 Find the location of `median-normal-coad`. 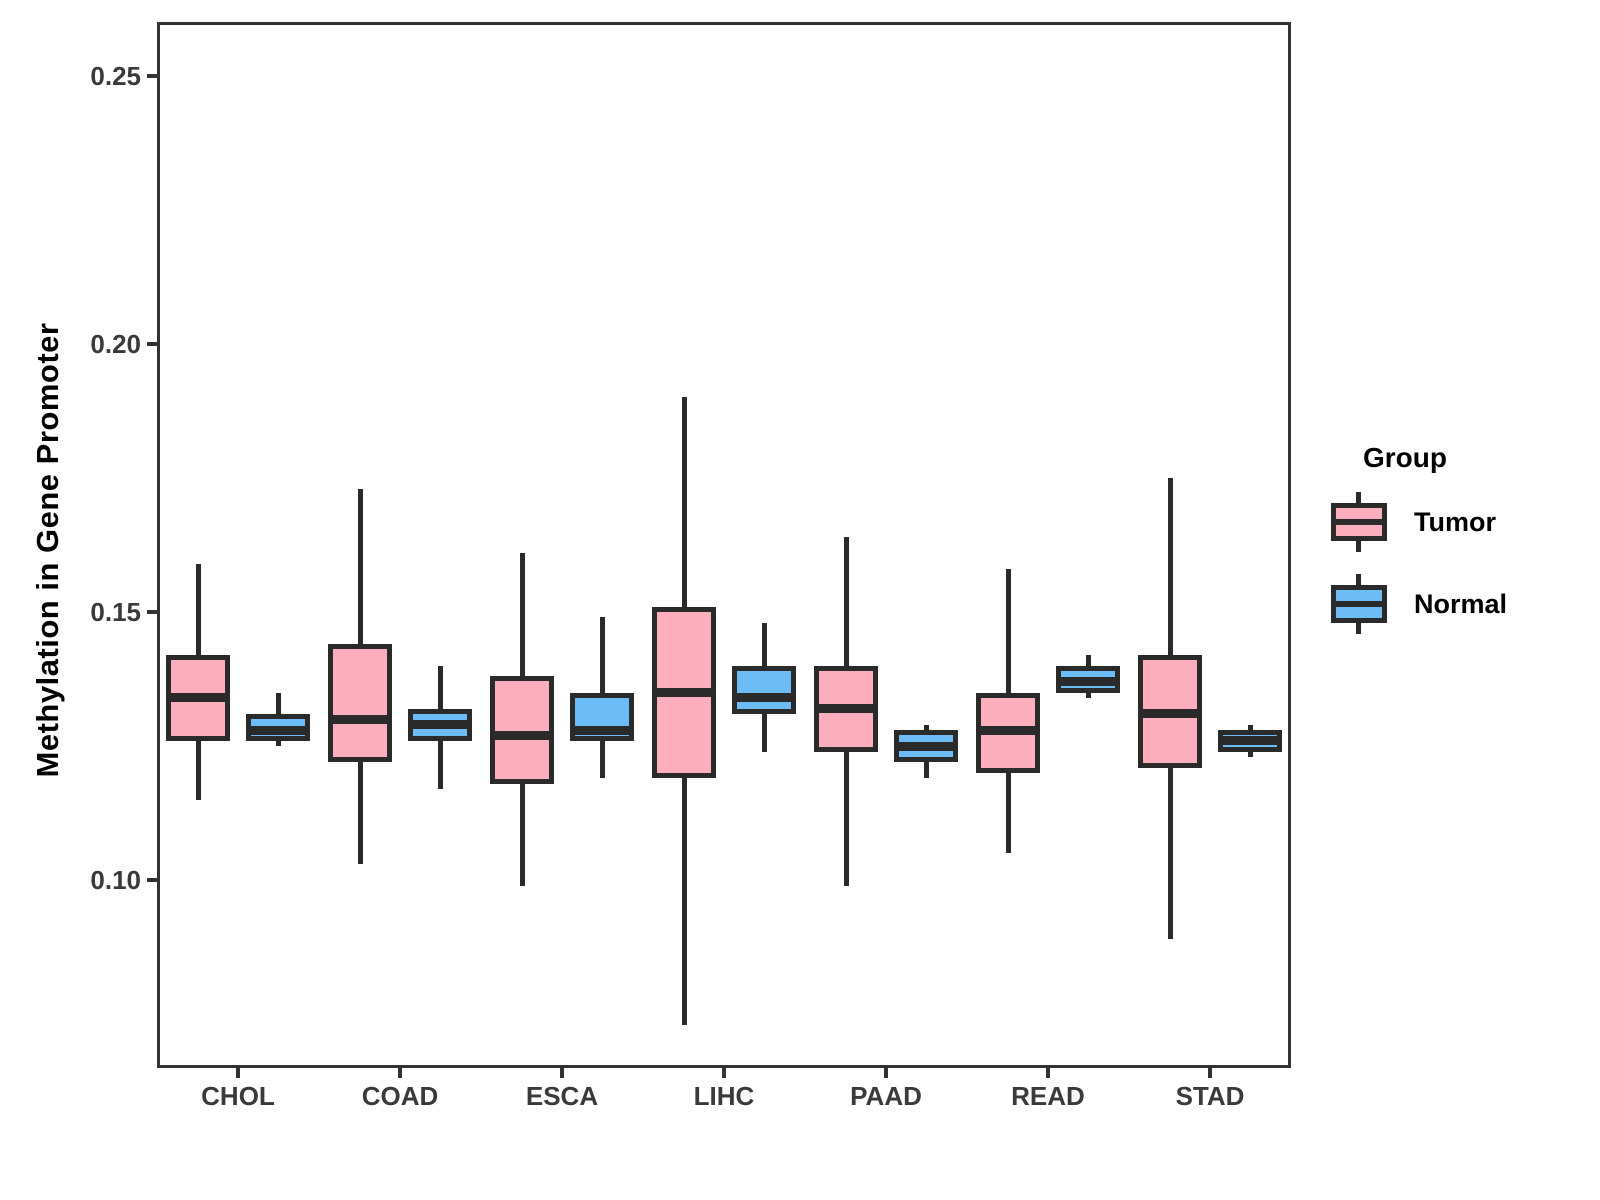

median-normal-coad is located at coordinates (440, 725).